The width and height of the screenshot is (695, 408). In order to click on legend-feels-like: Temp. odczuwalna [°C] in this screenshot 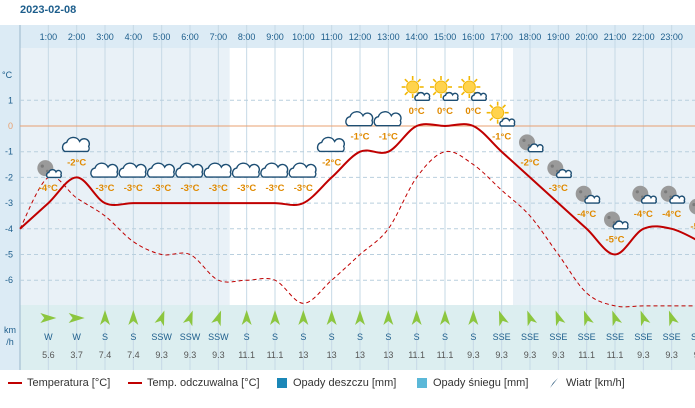, I will do `click(194, 383)`.